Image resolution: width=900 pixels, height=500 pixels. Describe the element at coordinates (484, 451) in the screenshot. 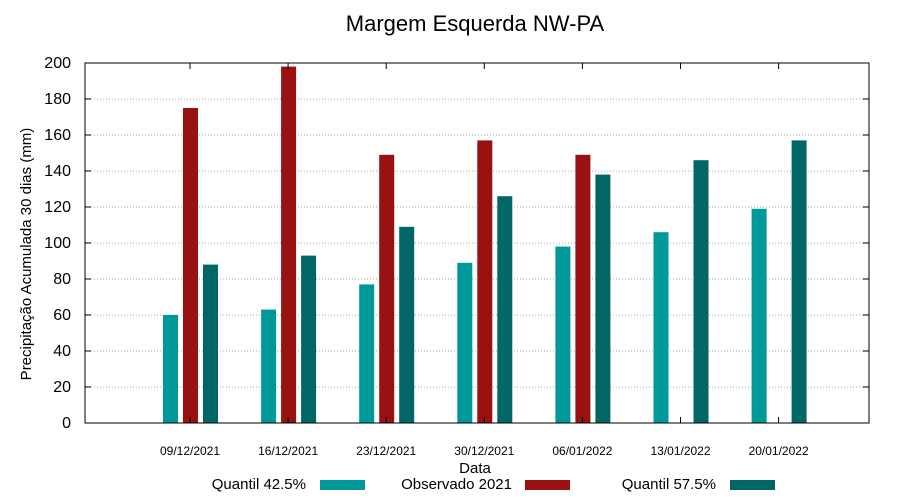

I see `x-tick-label: 30/12/2021` at that location.